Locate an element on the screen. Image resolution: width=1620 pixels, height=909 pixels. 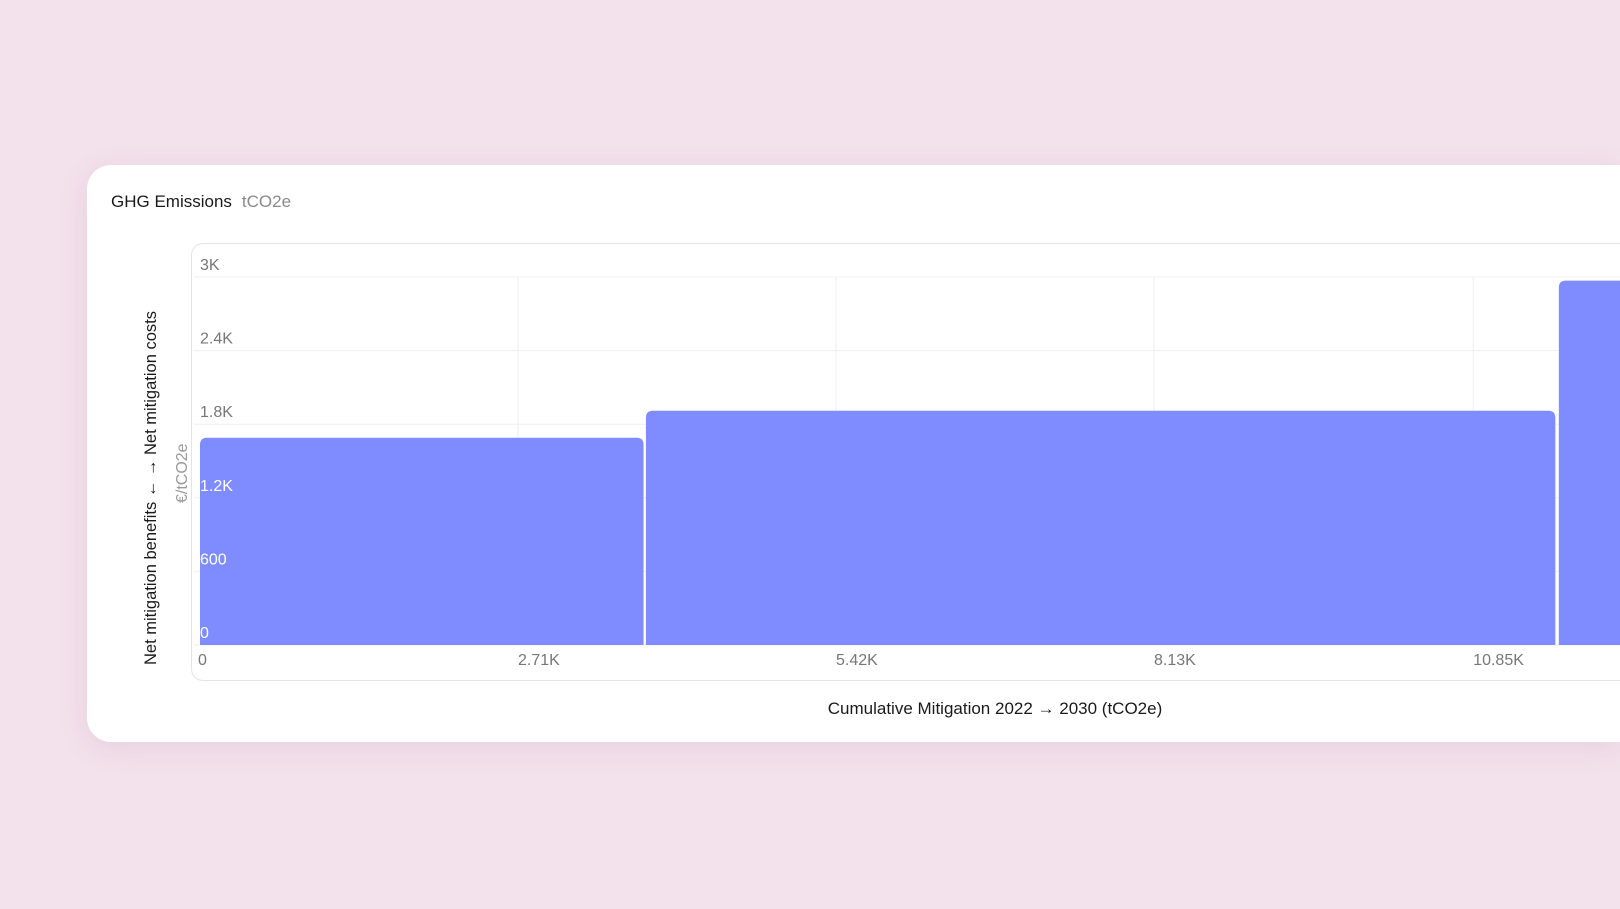
y-tick-label: 3K is located at coordinates (210, 265).